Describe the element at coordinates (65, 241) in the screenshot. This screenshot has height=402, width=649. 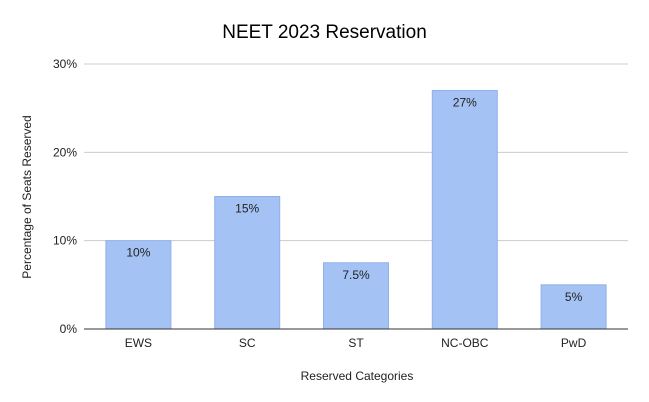
I see `y-tick-label: 10%` at that location.